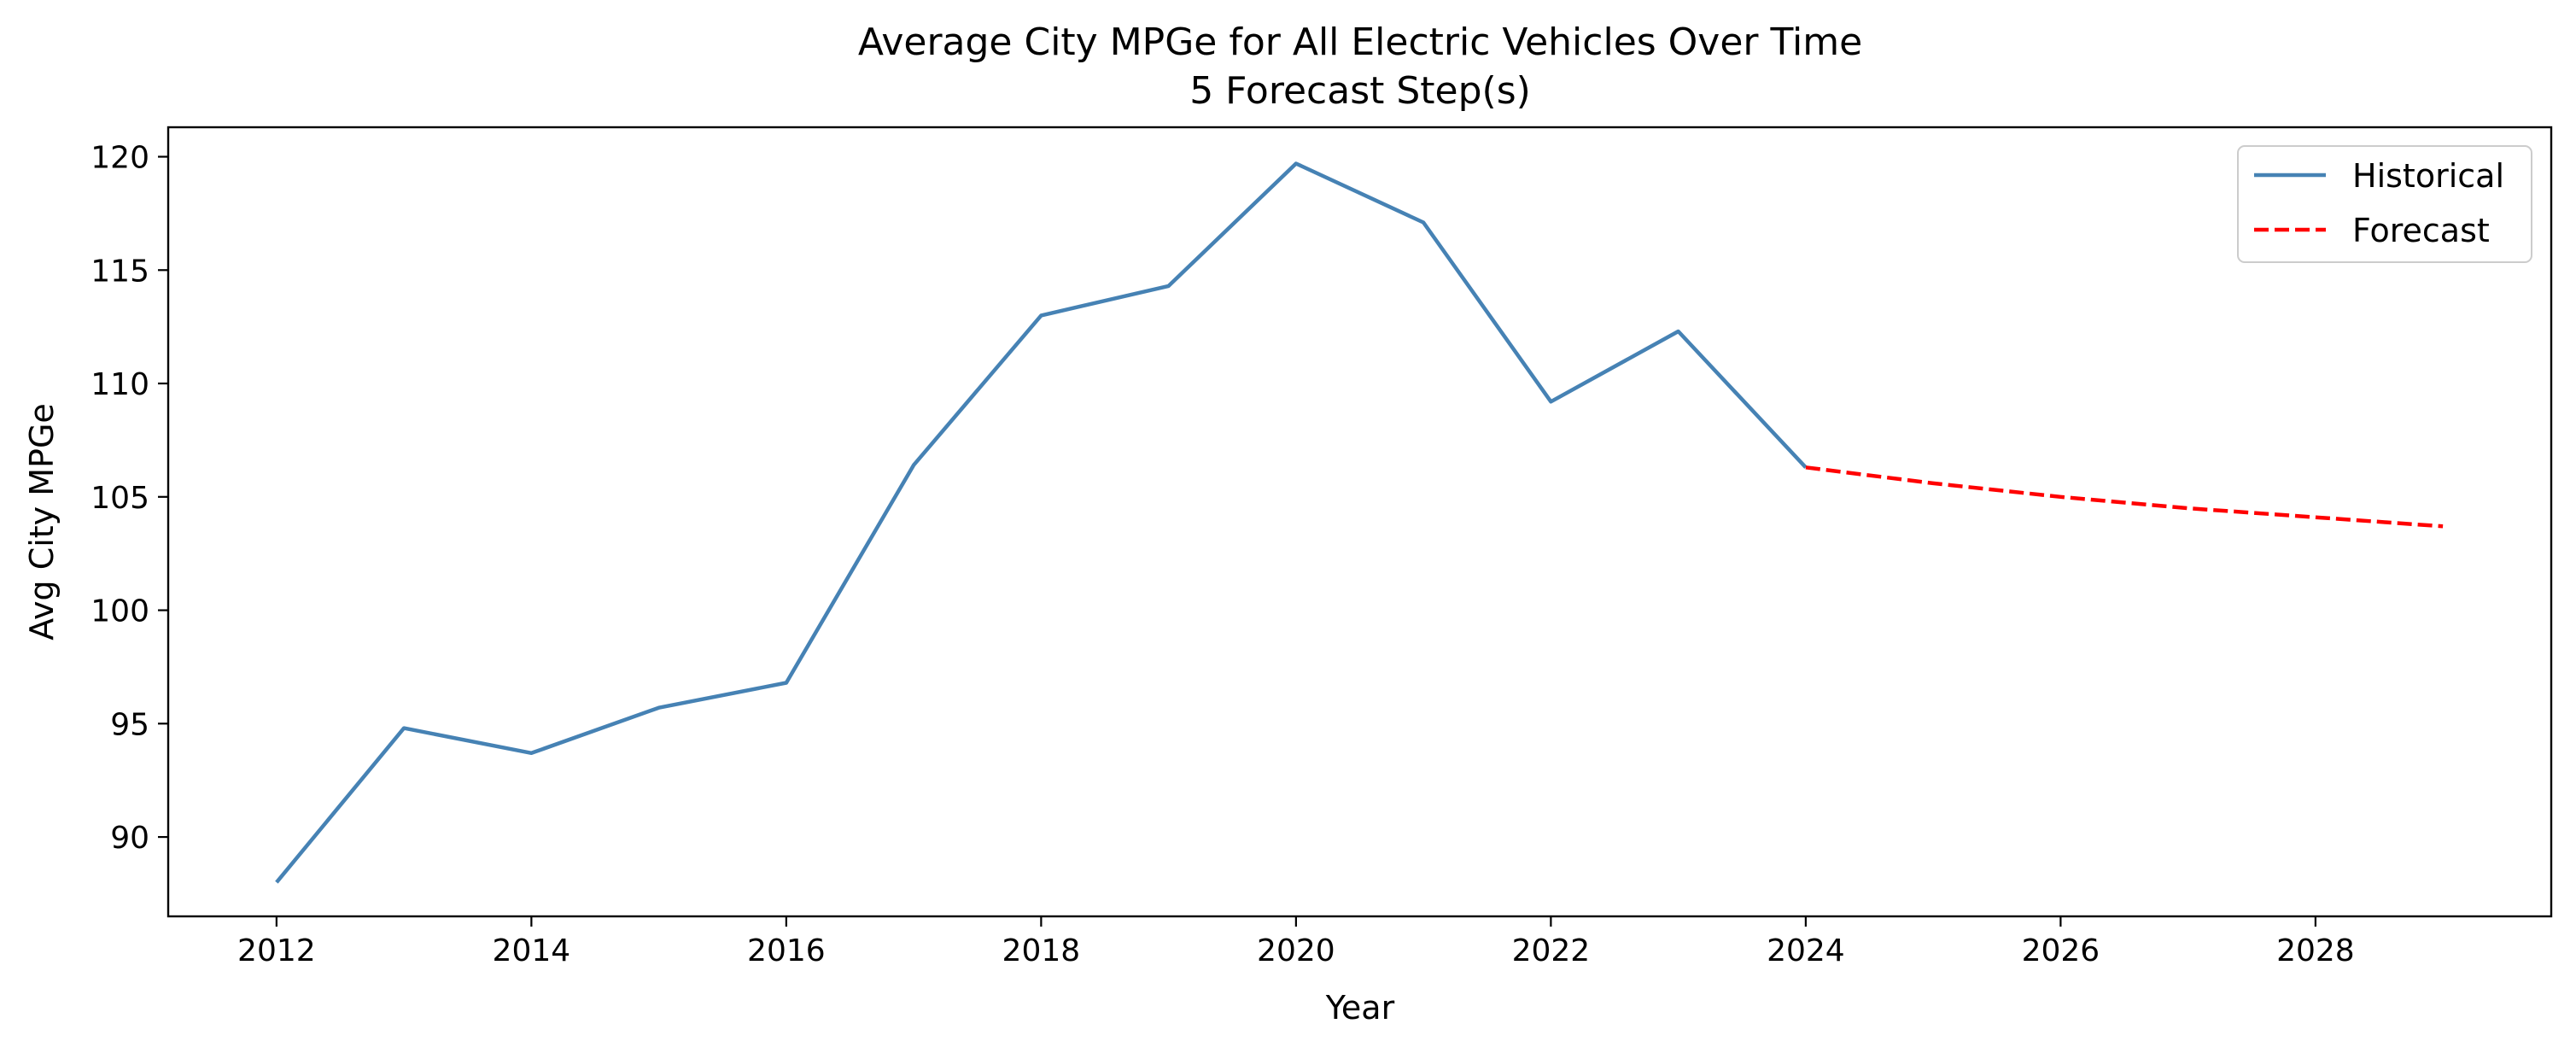 Image resolution: width=2576 pixels, height=1053 pixels. I want to click on x-tick-label: 2020, so click(1296, 950).